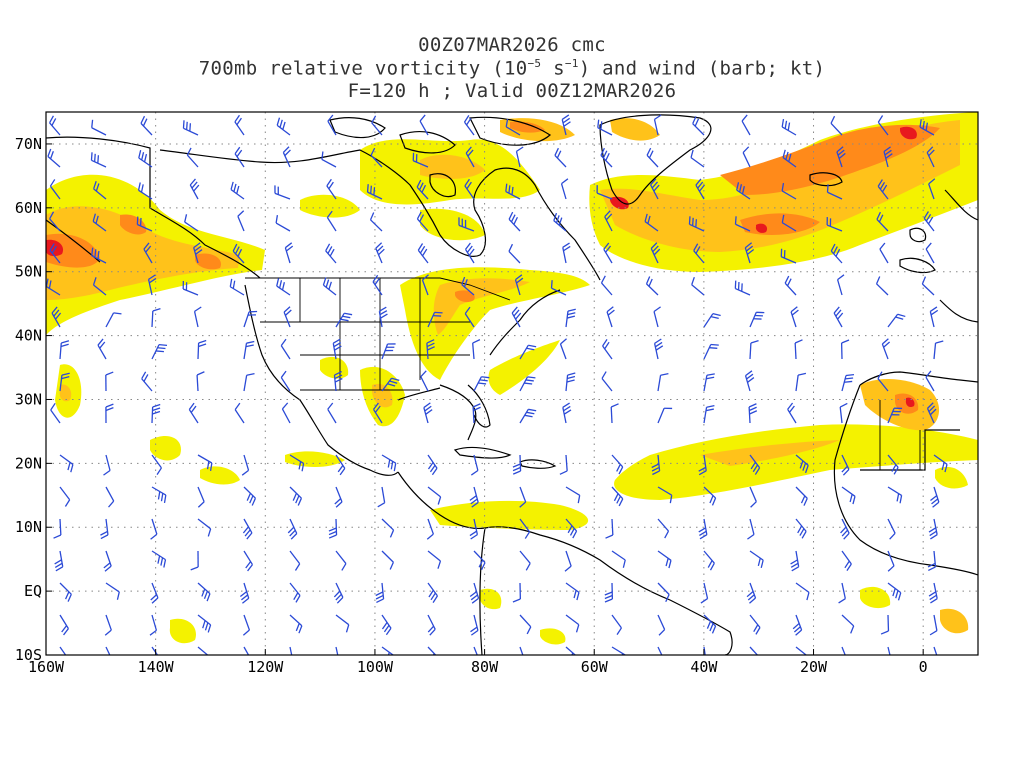 The width and height of the screenshot is (1024, 768). What do you see at coordinates (156, 667) in the screenshot?
I see `lon-tick-label: 140W` at bounding box center [156, 667].